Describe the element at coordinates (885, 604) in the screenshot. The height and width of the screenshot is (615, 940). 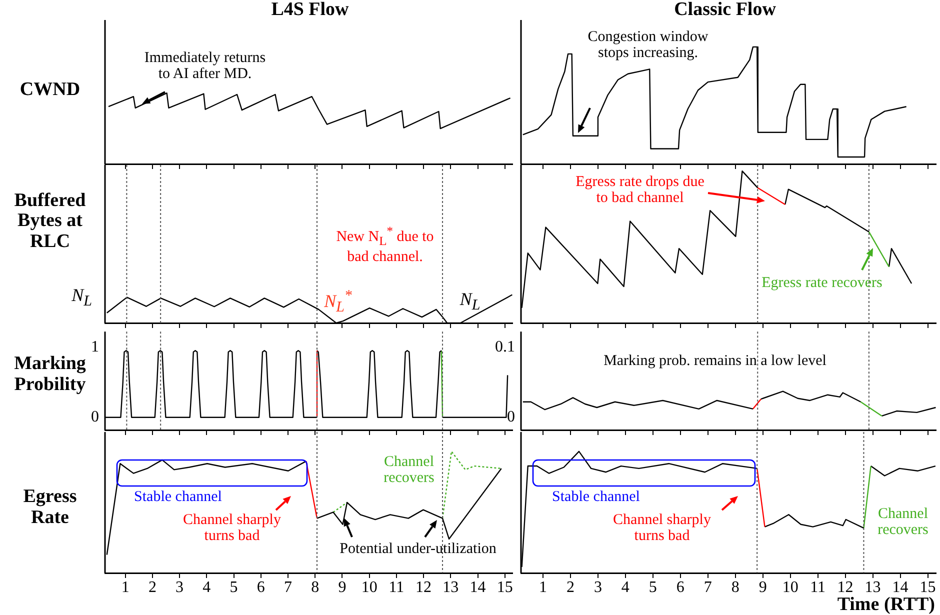
I see `x-axis-title: Time (RTT)` at that location.